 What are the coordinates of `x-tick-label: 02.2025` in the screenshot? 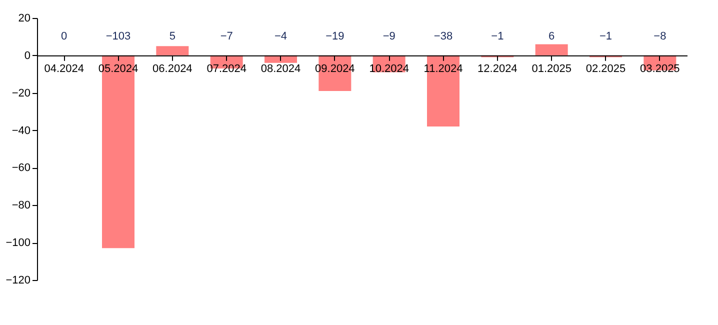 It's located at (606, 68).